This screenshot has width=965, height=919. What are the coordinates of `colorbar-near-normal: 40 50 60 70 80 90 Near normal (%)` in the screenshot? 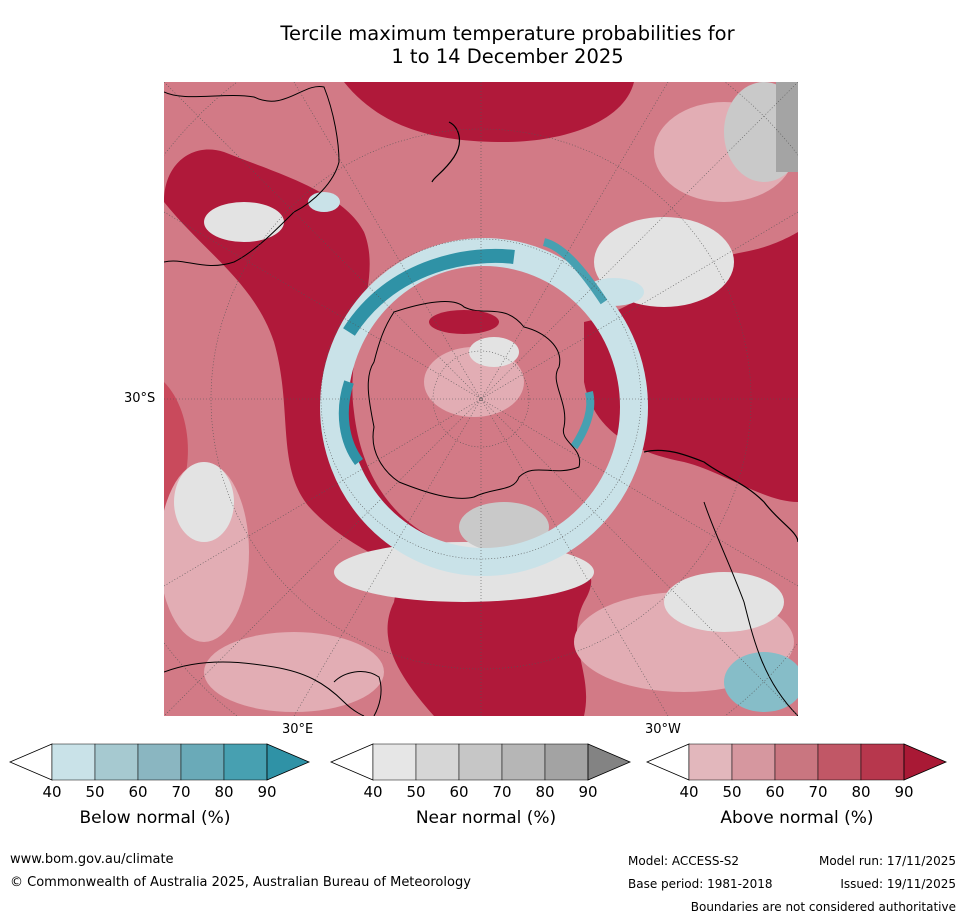 It's located at (484, 790).